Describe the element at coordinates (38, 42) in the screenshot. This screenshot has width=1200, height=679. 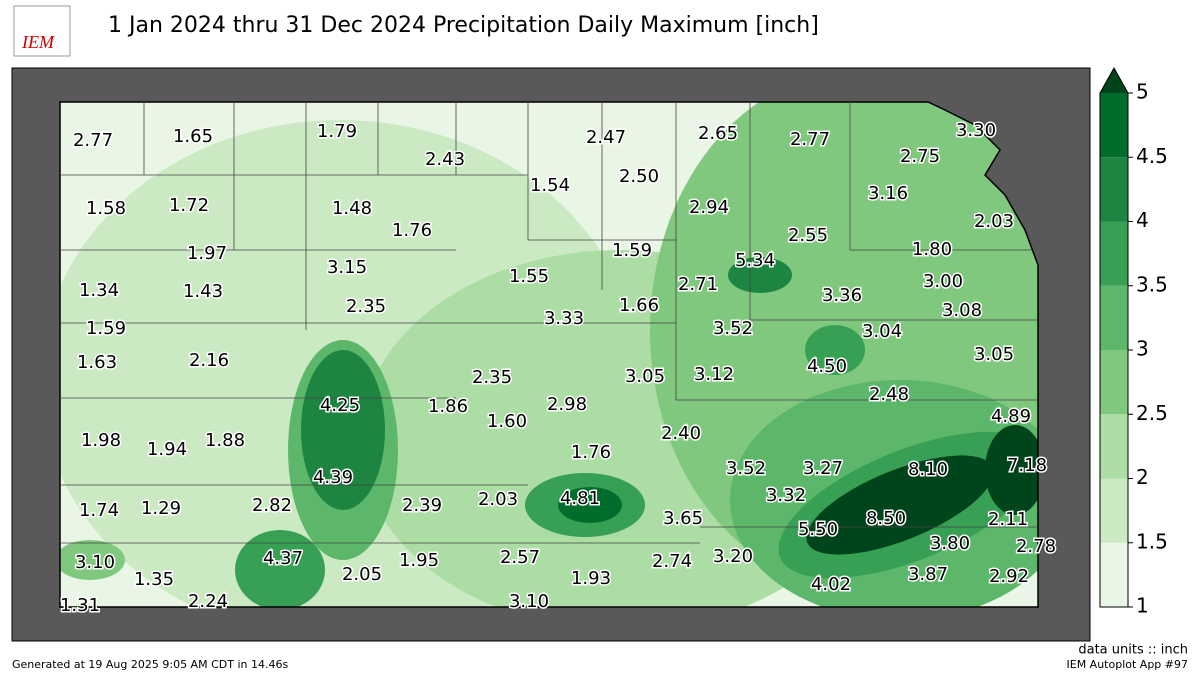
I see `logo: IEM` at that location.